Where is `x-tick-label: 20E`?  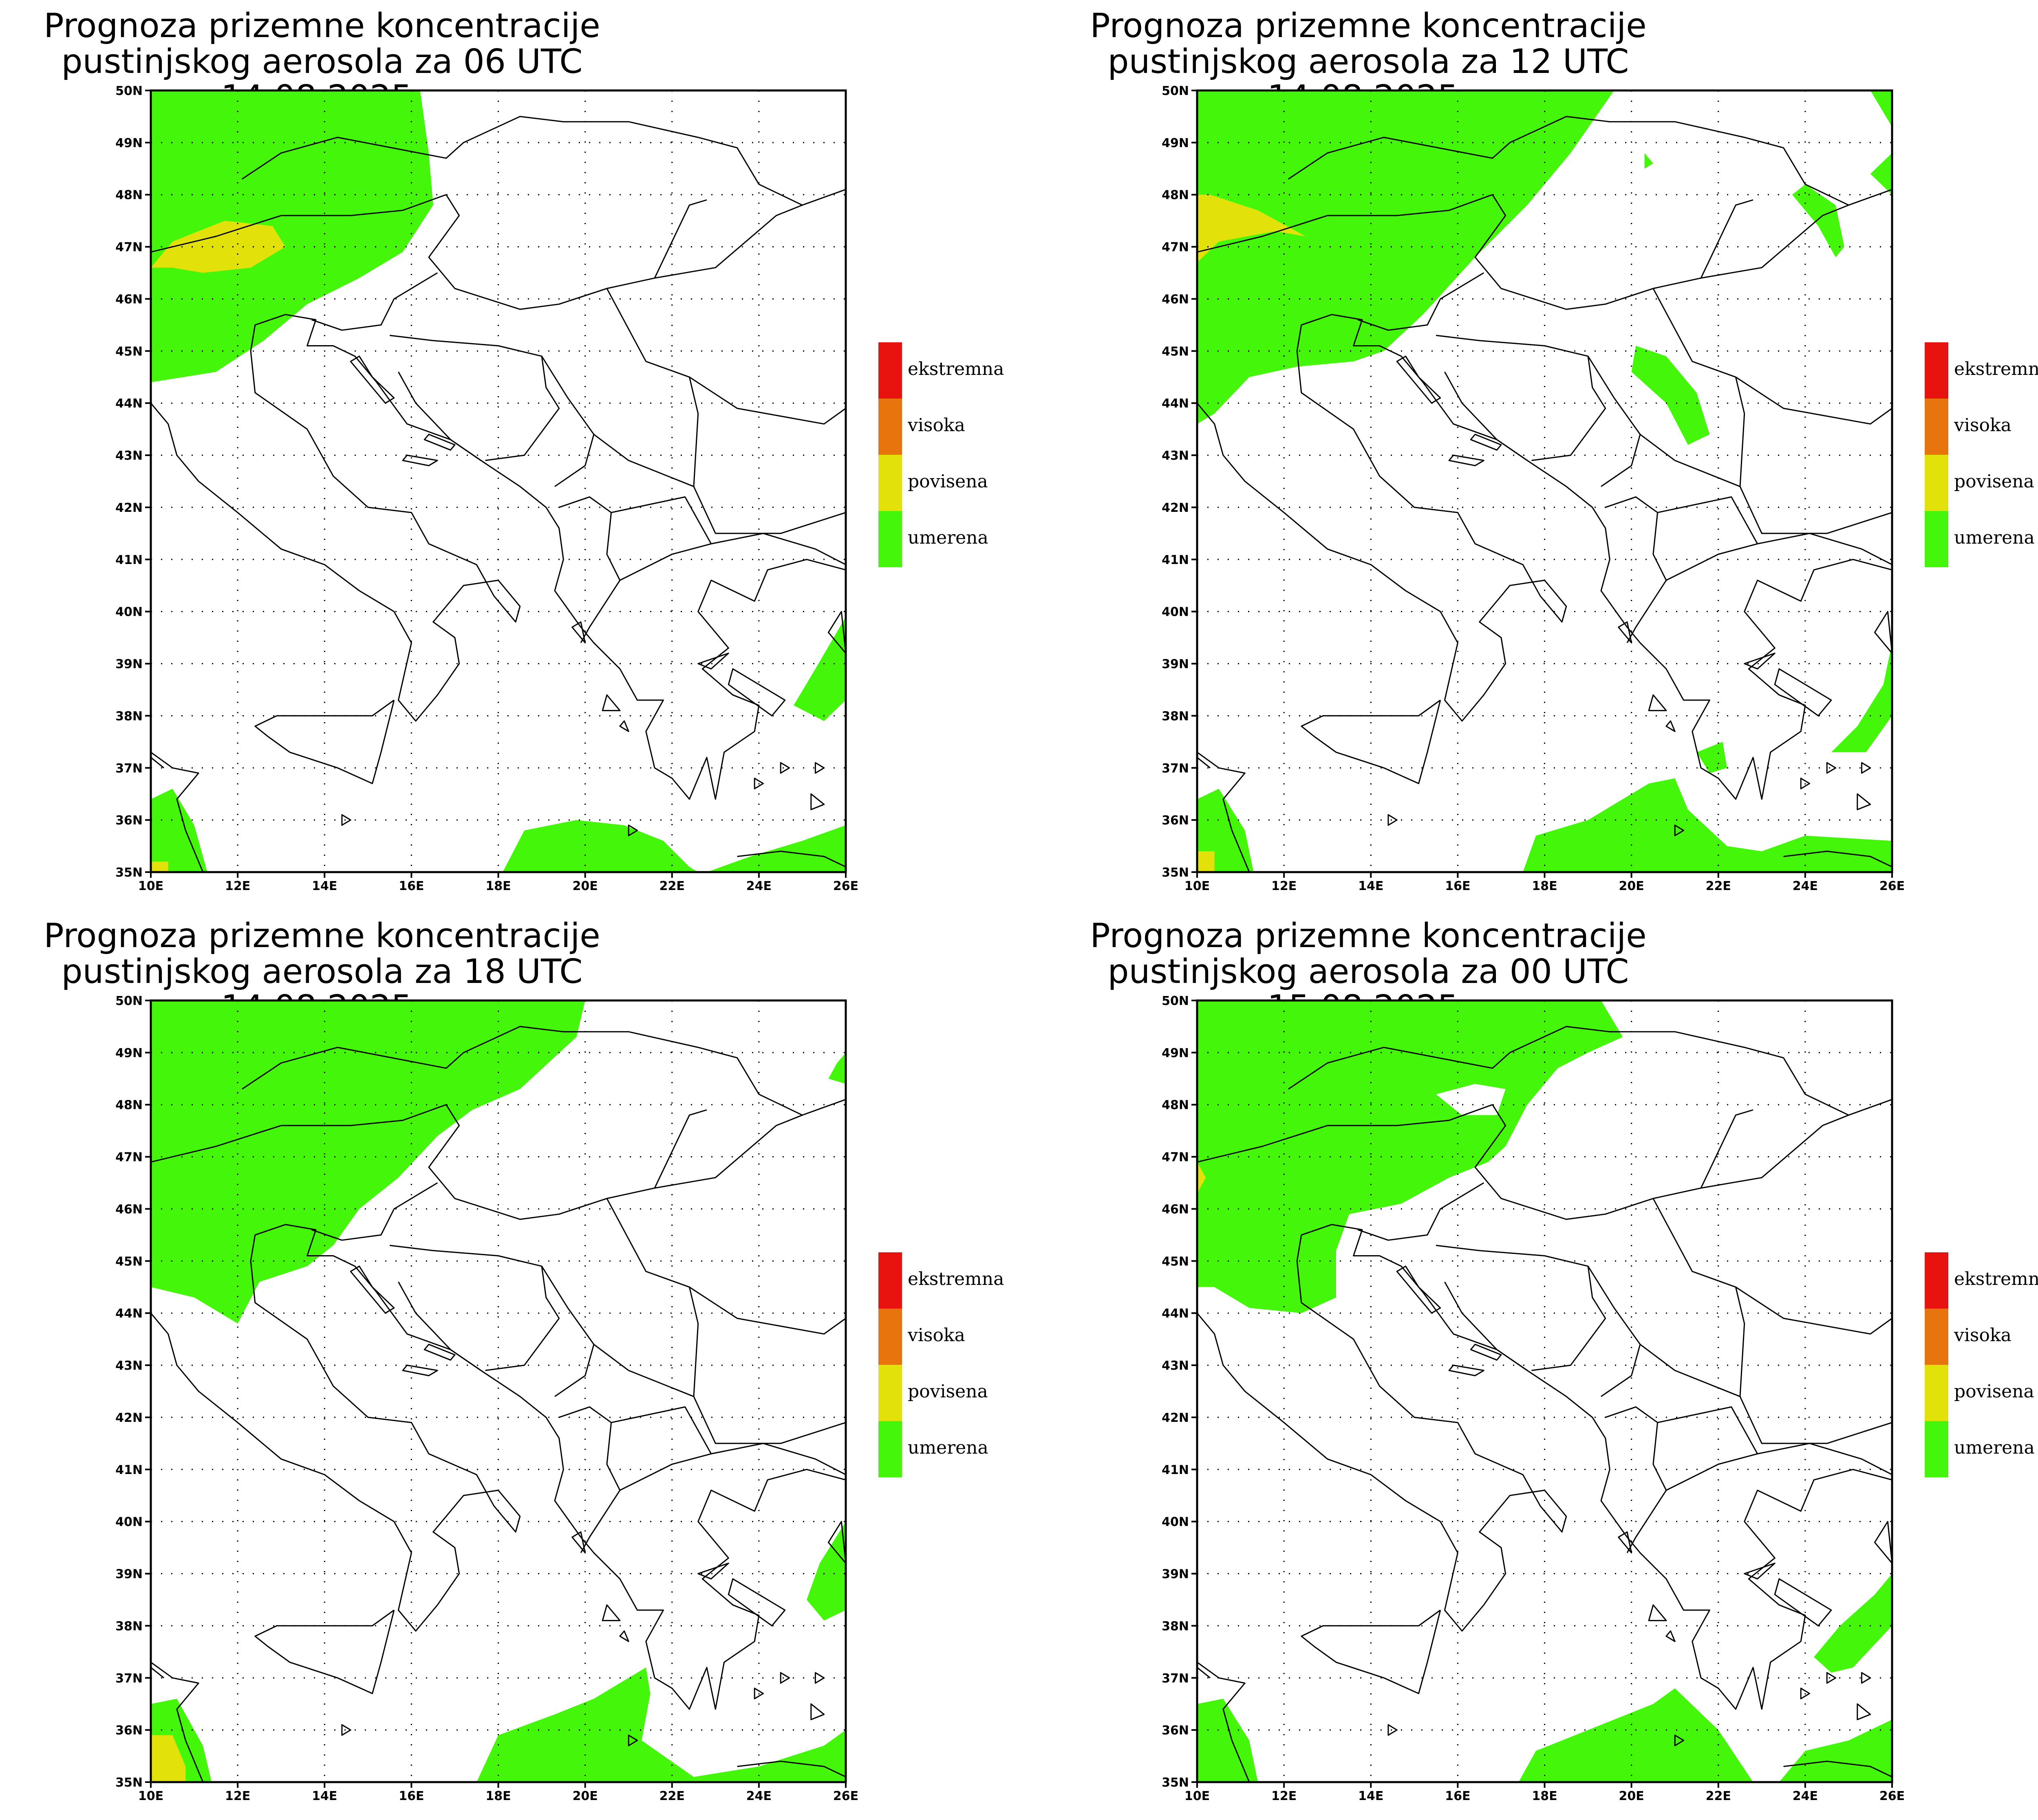
x-tick-label: 20E is located at coordinates (586, 1796).